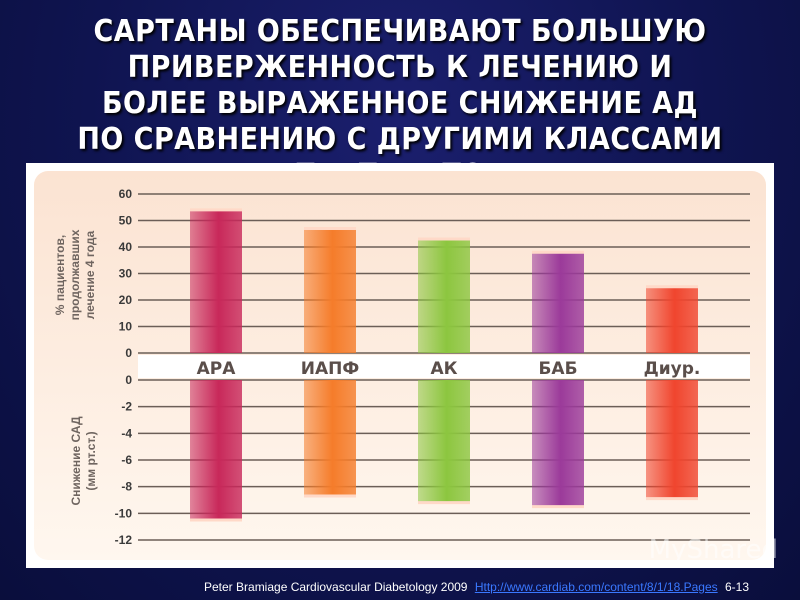 The height and width of the screenshot is (600, 800). What do you see at coordinates (126, 433) in the screenshot?
I see `y-tick-label: -4` at bounding box center [126, 433].